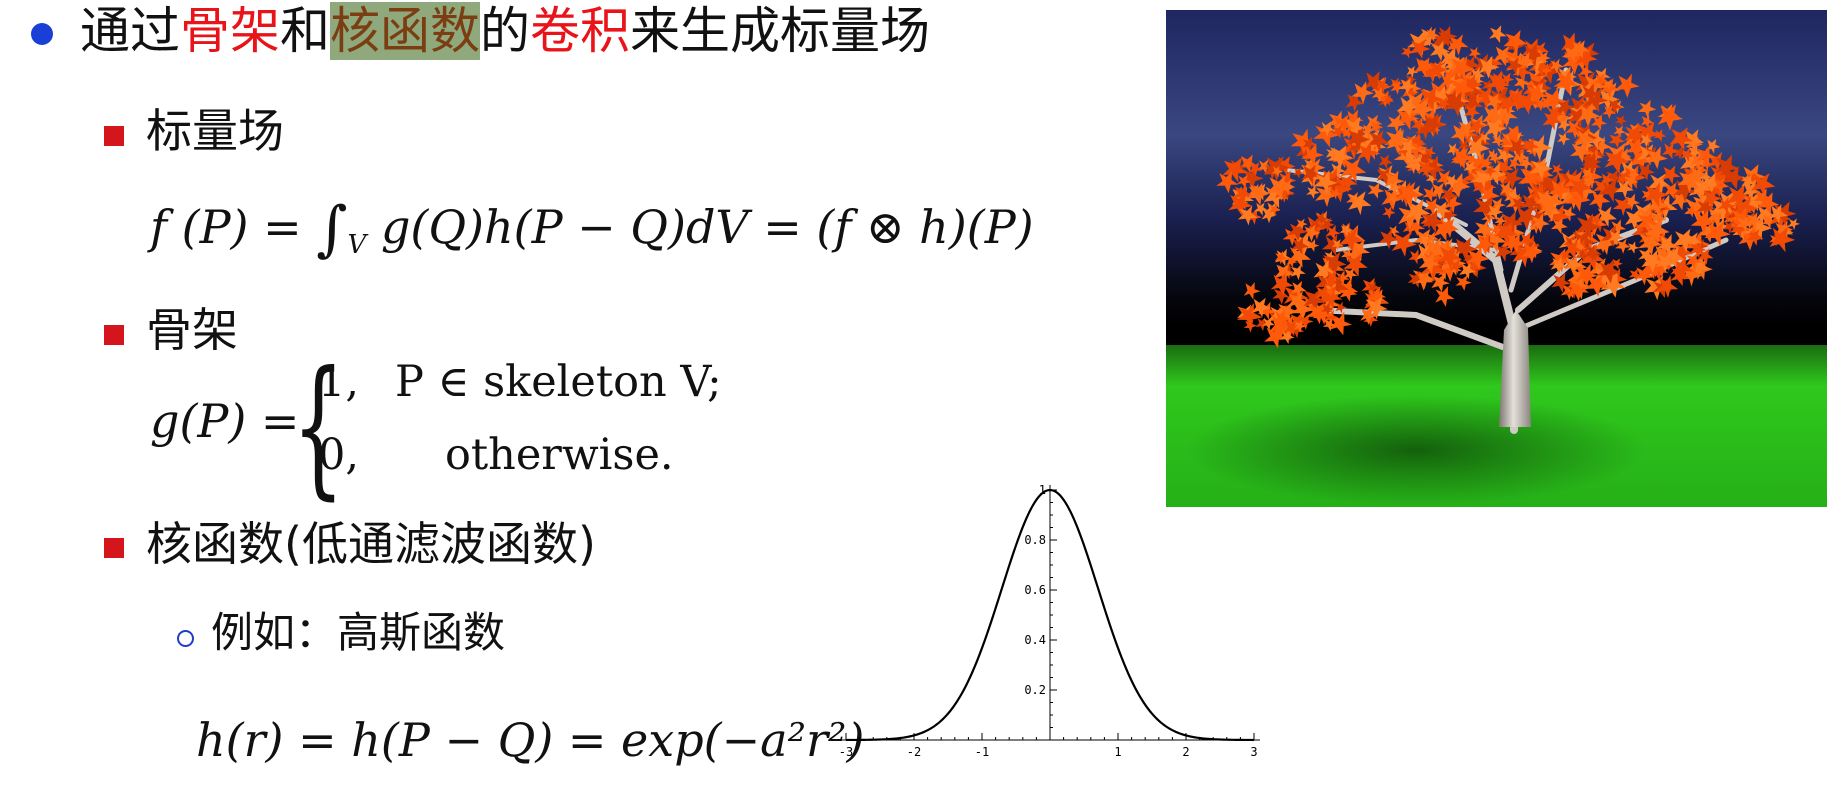 This screenshot has width=1832, height=786. I want to click on integral-sub: V, so click(357, 245).